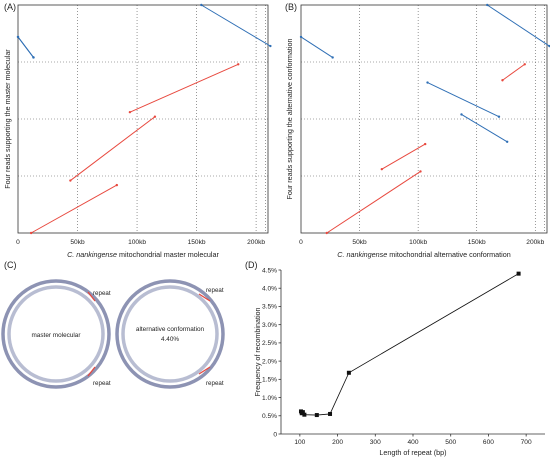 This screenshot has width=550, height=459. I want to click on x-tick-label: 200, so click(337, 442).